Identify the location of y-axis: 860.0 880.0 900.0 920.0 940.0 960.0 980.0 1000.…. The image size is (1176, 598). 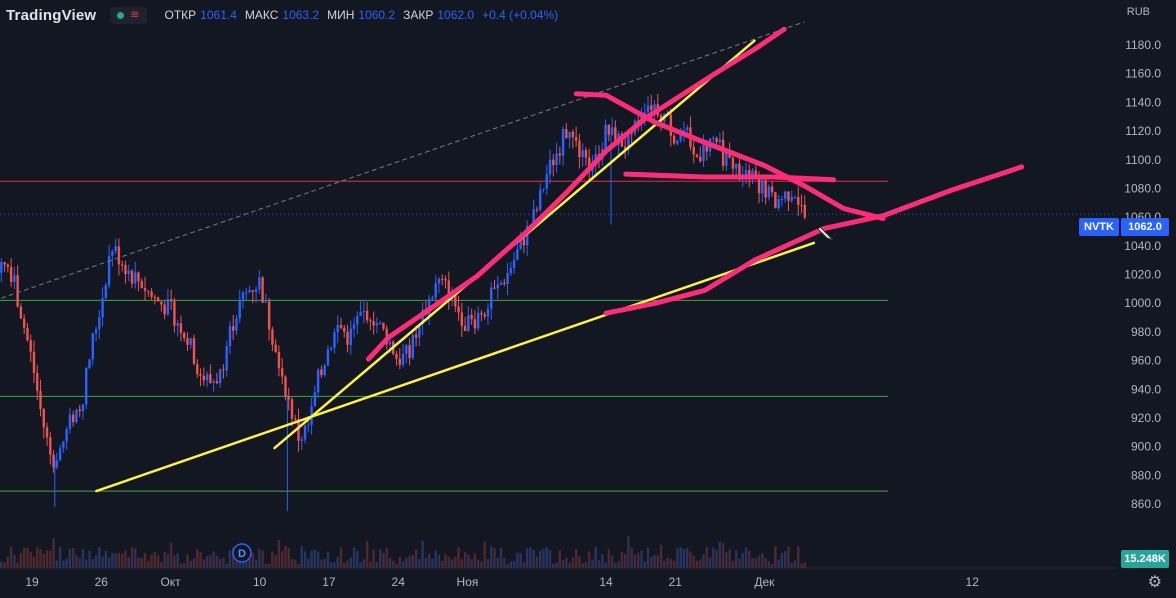
(1145, 299).